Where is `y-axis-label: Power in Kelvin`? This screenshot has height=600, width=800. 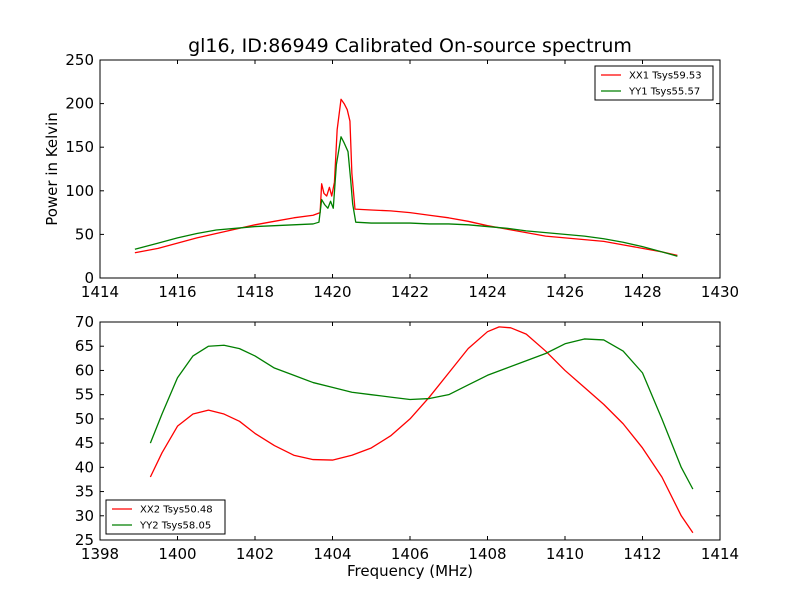
y-axis-label: Power in Kelvin is located at coordinates (52, 169).